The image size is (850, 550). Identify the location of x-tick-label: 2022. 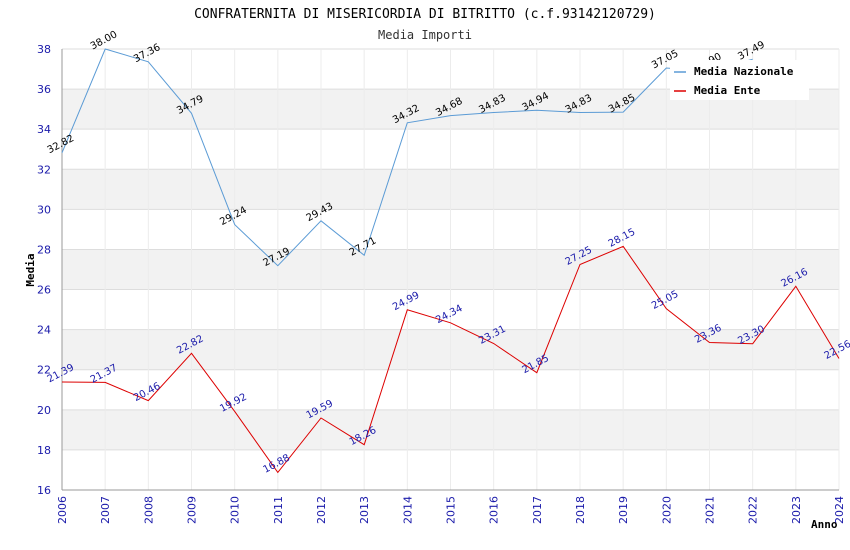
(753, 510).